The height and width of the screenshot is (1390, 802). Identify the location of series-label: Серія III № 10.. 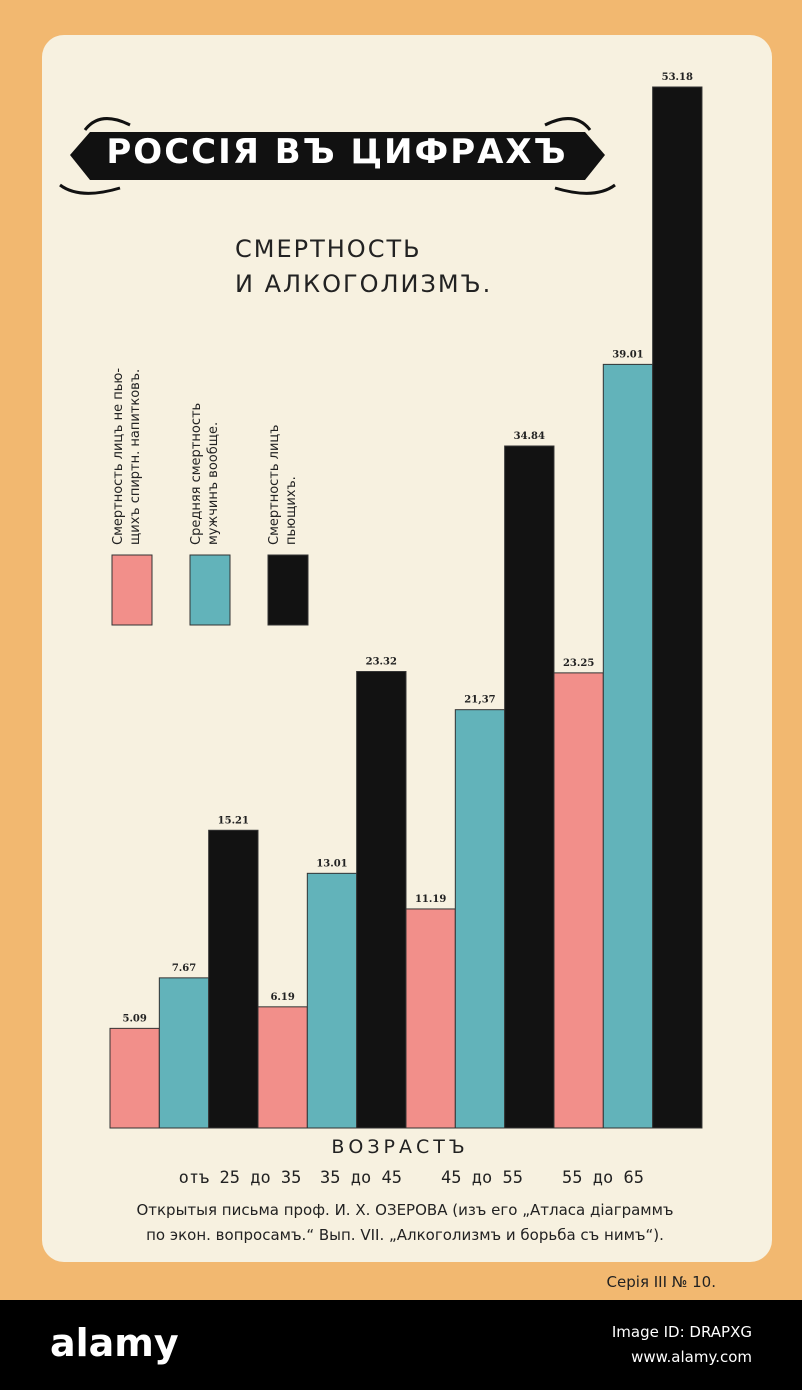
(661, 1282).